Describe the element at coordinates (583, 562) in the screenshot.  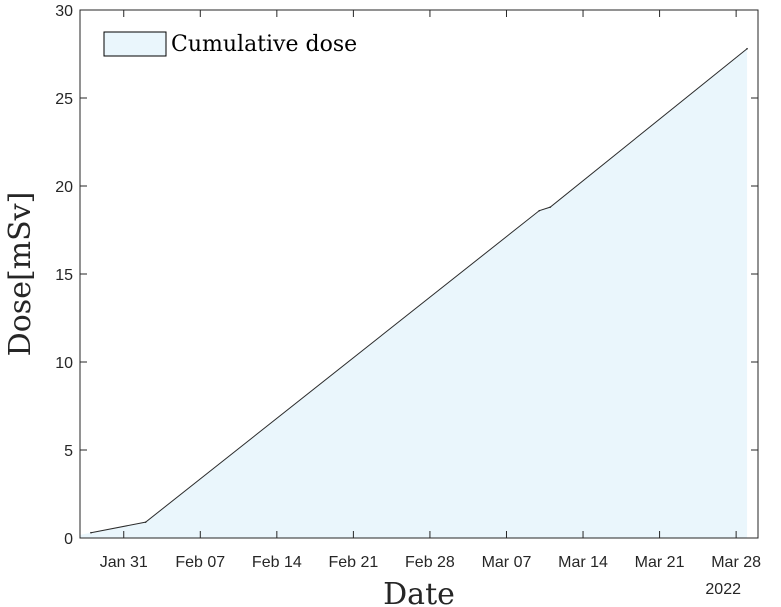
I see `x-tick-label-6: Mar 14` at that location.